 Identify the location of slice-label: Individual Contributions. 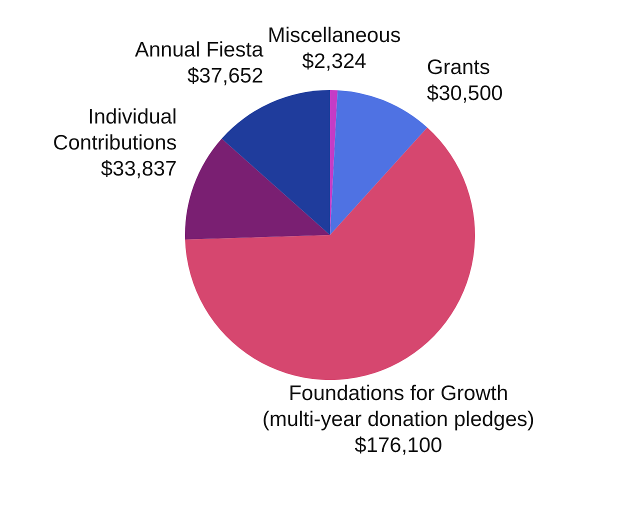
(115, 129).